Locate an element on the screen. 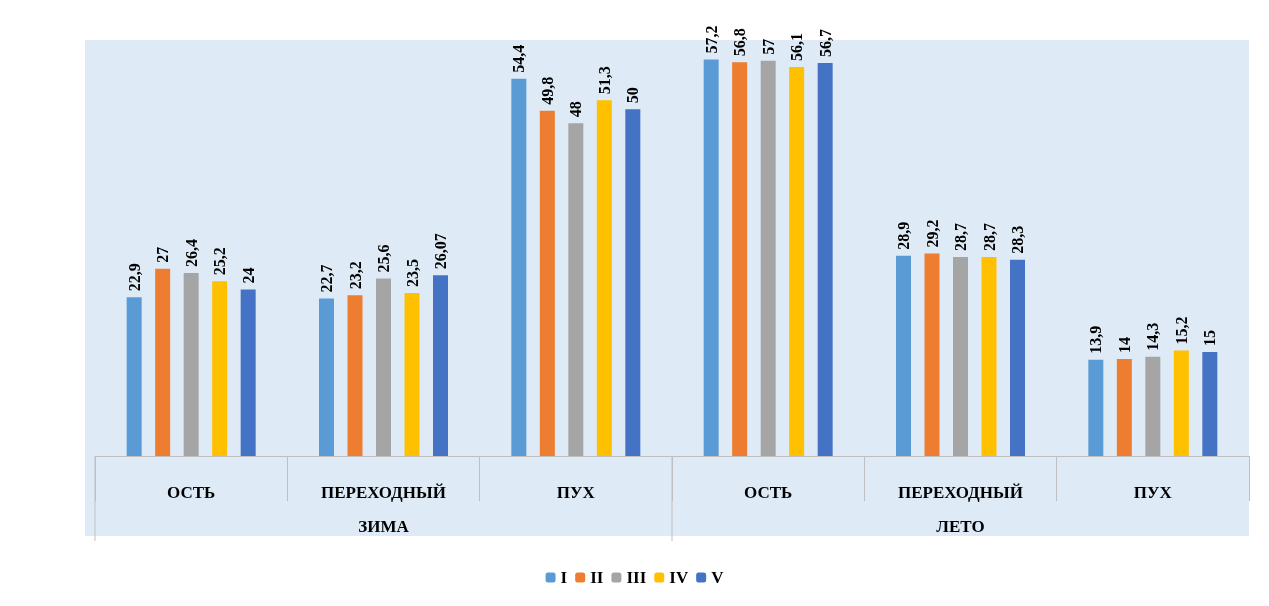 This screenshot has height=606, width=1269. data-label: 22,9 is located at coordinates (134, 277).